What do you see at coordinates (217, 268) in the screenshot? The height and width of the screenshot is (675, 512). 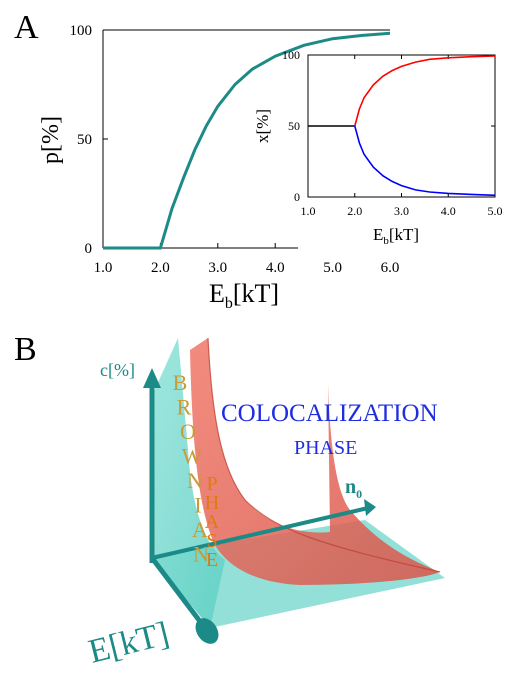 I see `main-x-tick-label: 3.0` at bounding box center [217, 268].